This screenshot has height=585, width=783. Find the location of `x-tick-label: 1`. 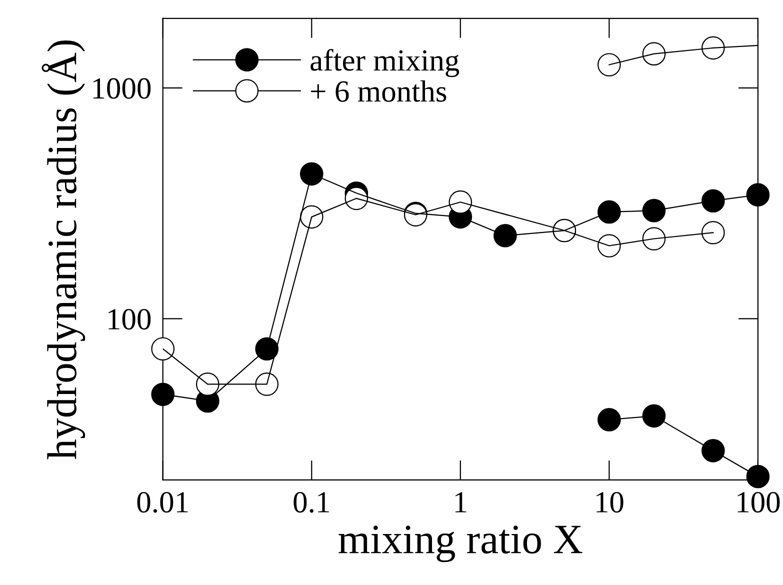

x-tick-label: 1 is located at coordinates (460, 502).